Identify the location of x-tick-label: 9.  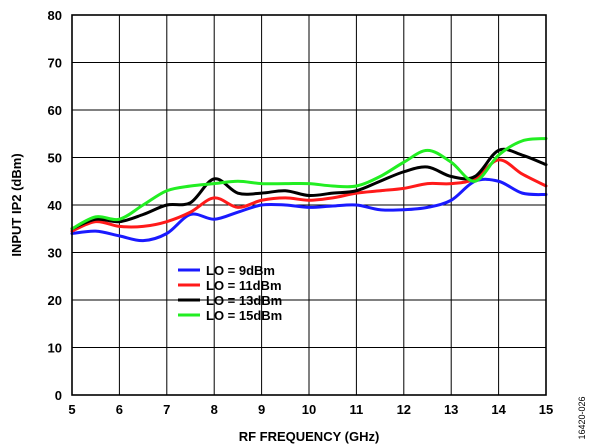
(261, 409).